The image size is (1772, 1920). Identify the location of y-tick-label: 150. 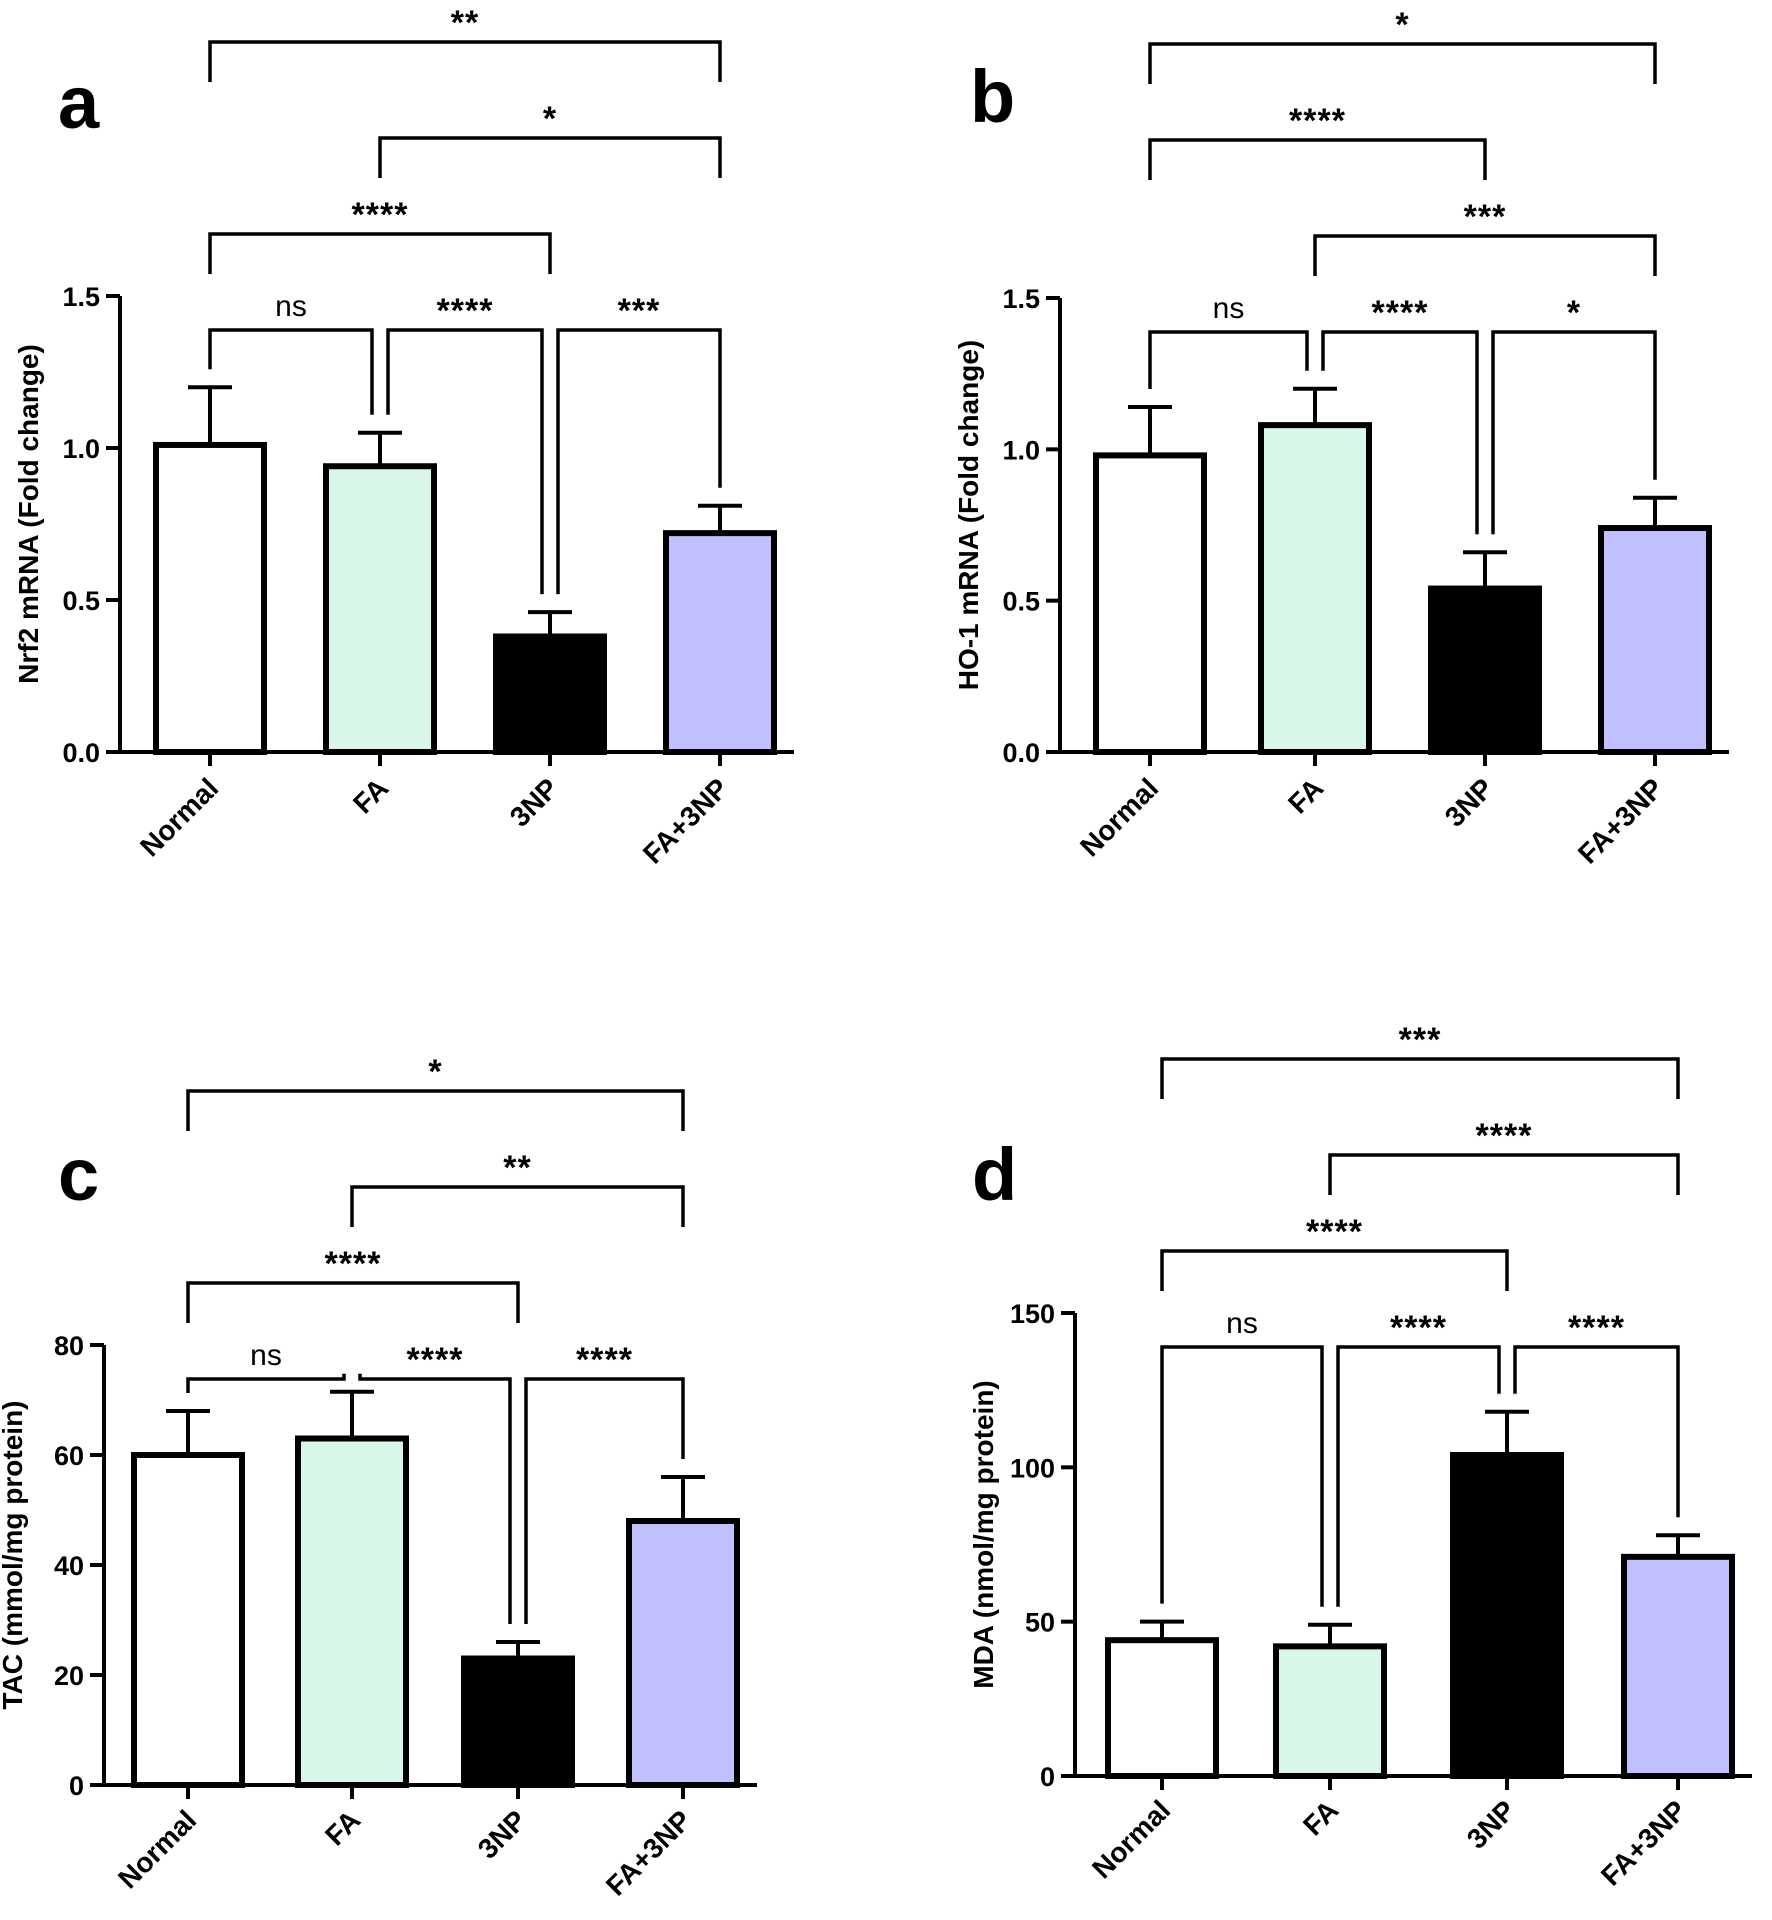
(1032, 1314).